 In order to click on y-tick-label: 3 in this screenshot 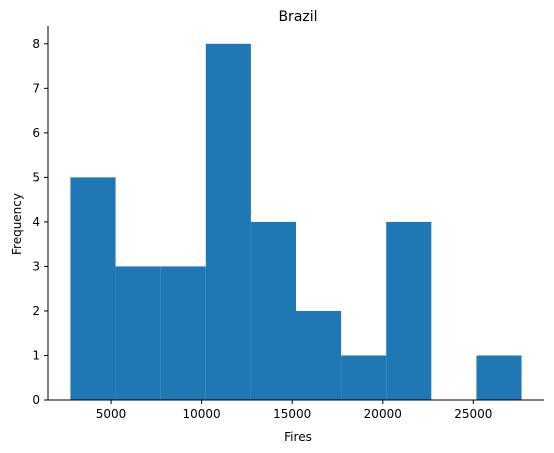, I will do `click(36, 266)`.